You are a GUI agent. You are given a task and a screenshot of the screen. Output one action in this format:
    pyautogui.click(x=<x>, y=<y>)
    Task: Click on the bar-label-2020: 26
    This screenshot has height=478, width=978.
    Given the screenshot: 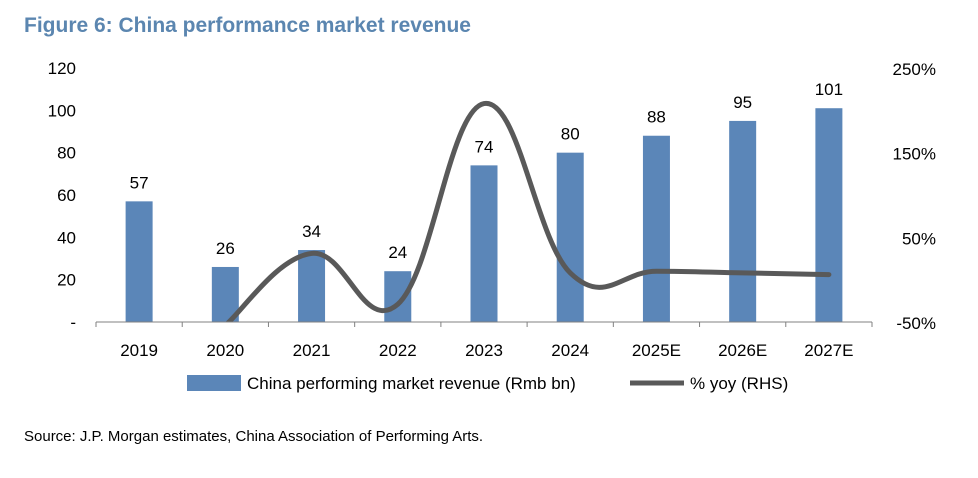 What is the action you would take?
    pyautogui.click(x=225, y=248)
    